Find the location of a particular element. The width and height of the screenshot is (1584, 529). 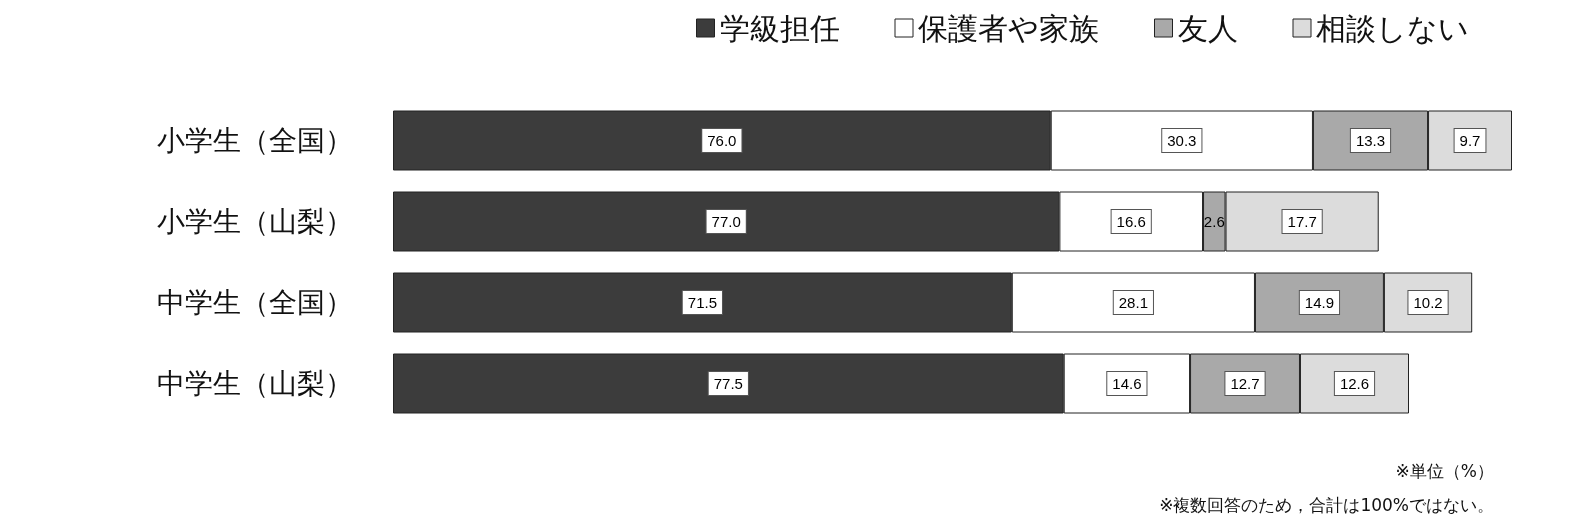

legend-label: 相談しない is located at coordinates (1392, 28).